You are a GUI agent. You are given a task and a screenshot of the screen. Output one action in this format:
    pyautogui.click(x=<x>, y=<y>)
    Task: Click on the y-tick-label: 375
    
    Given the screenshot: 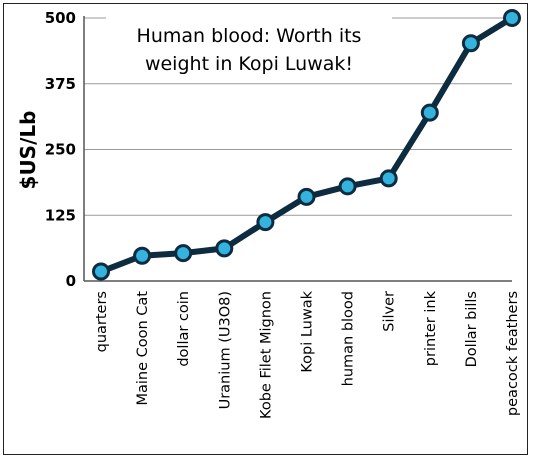 What is the action you would take?
    pyautogui.click(x=60, y=84)
    